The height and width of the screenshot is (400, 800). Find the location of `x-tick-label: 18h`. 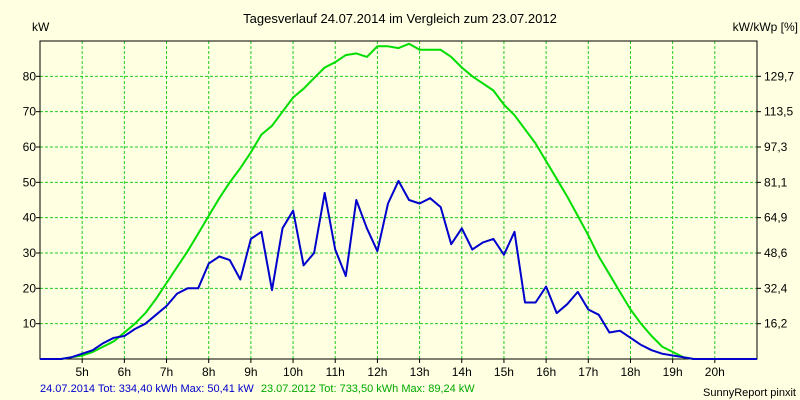

x-tick-label: 18h is located at coordinates (630, 372).